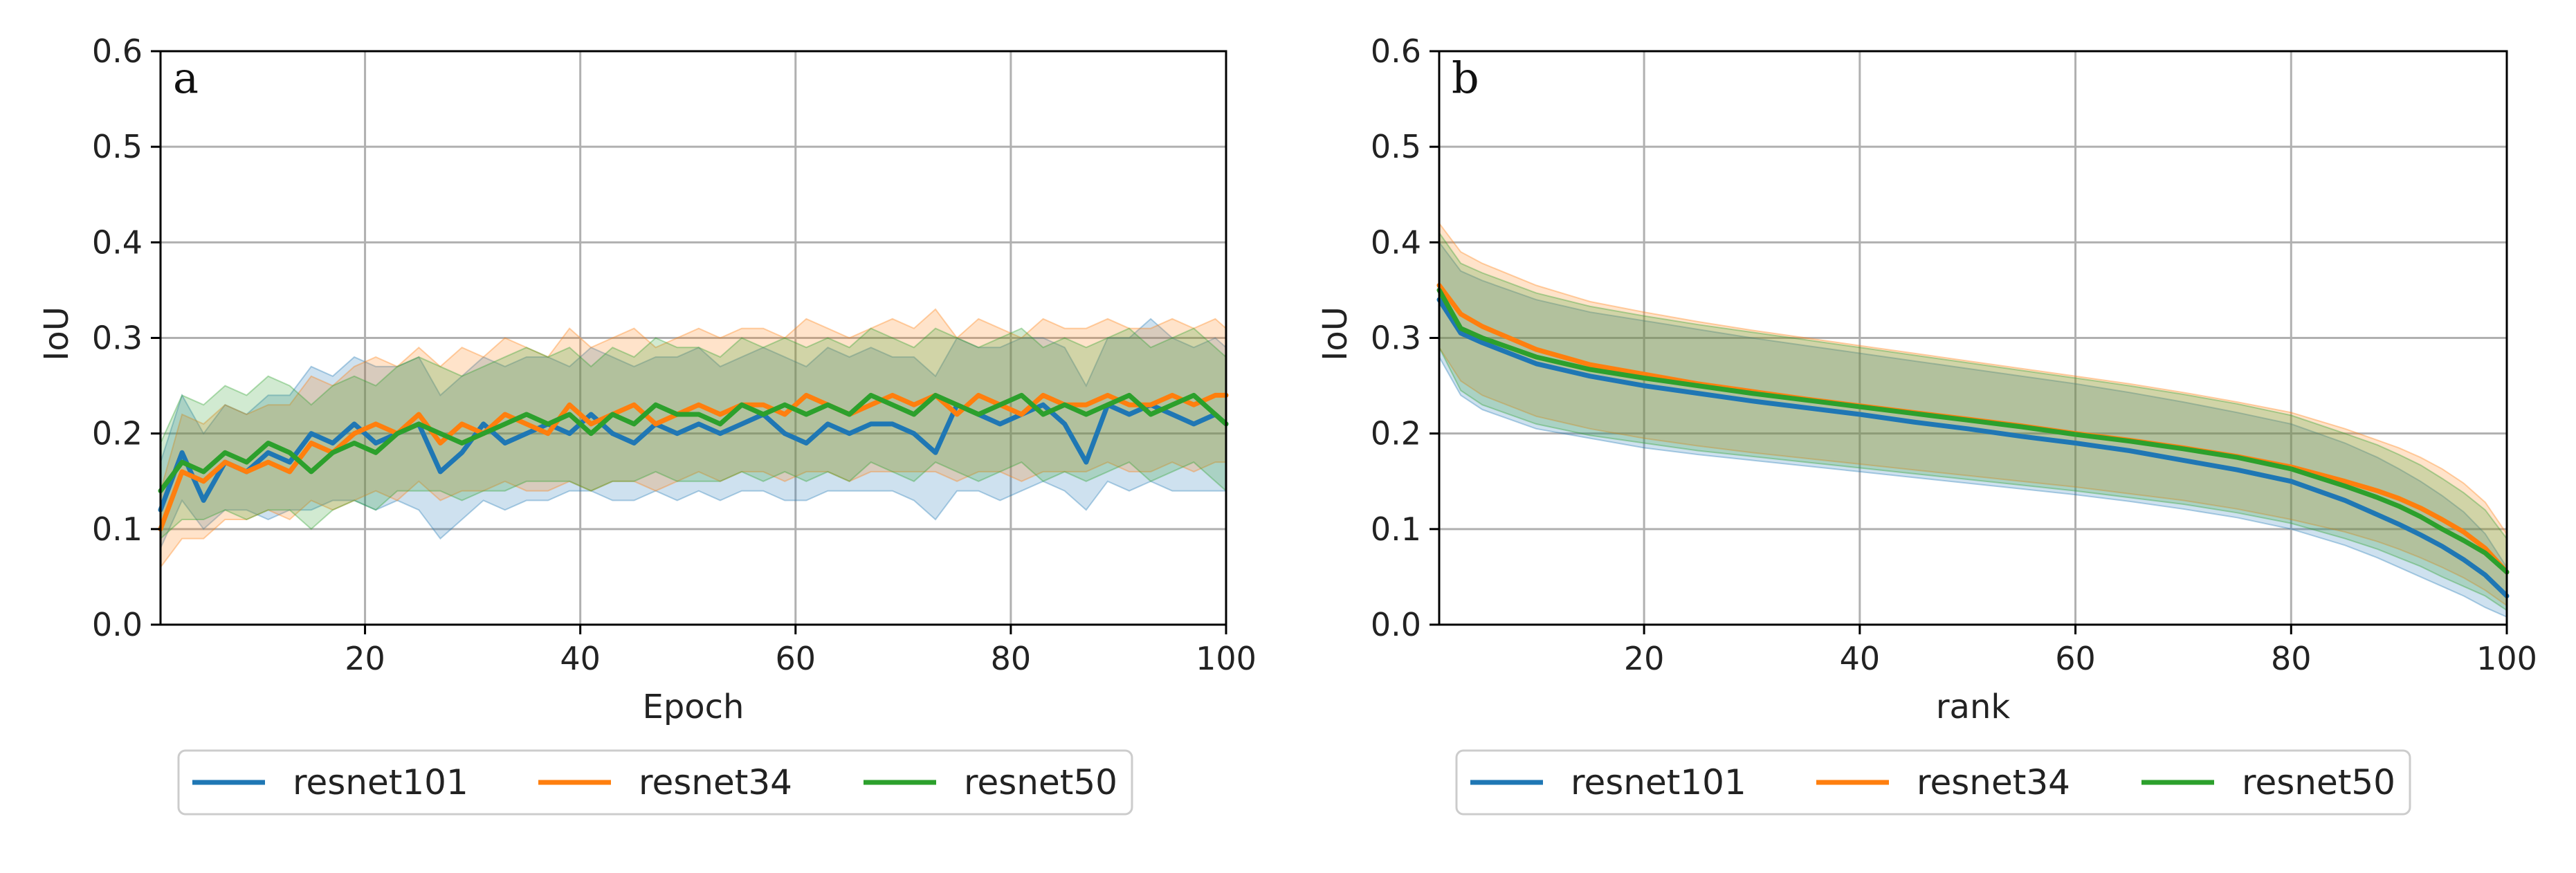 This screenshot has height=873, width=2576. I want to click on band-resnet50, so click(694, 433).